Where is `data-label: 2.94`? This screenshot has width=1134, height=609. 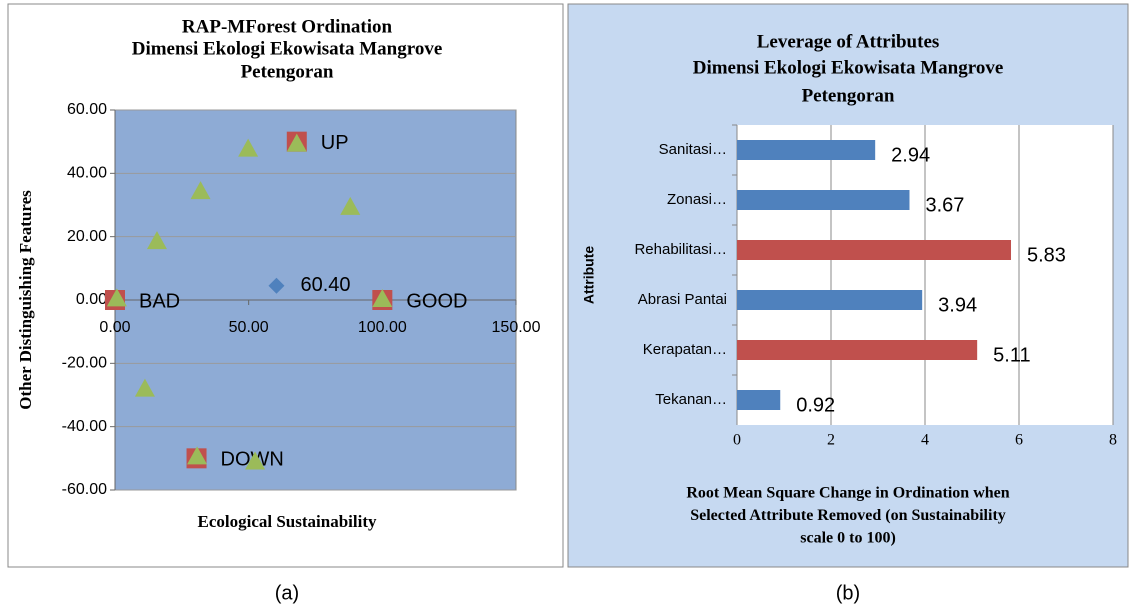
data-label: 2.94 is located at coordinates (910, 155).